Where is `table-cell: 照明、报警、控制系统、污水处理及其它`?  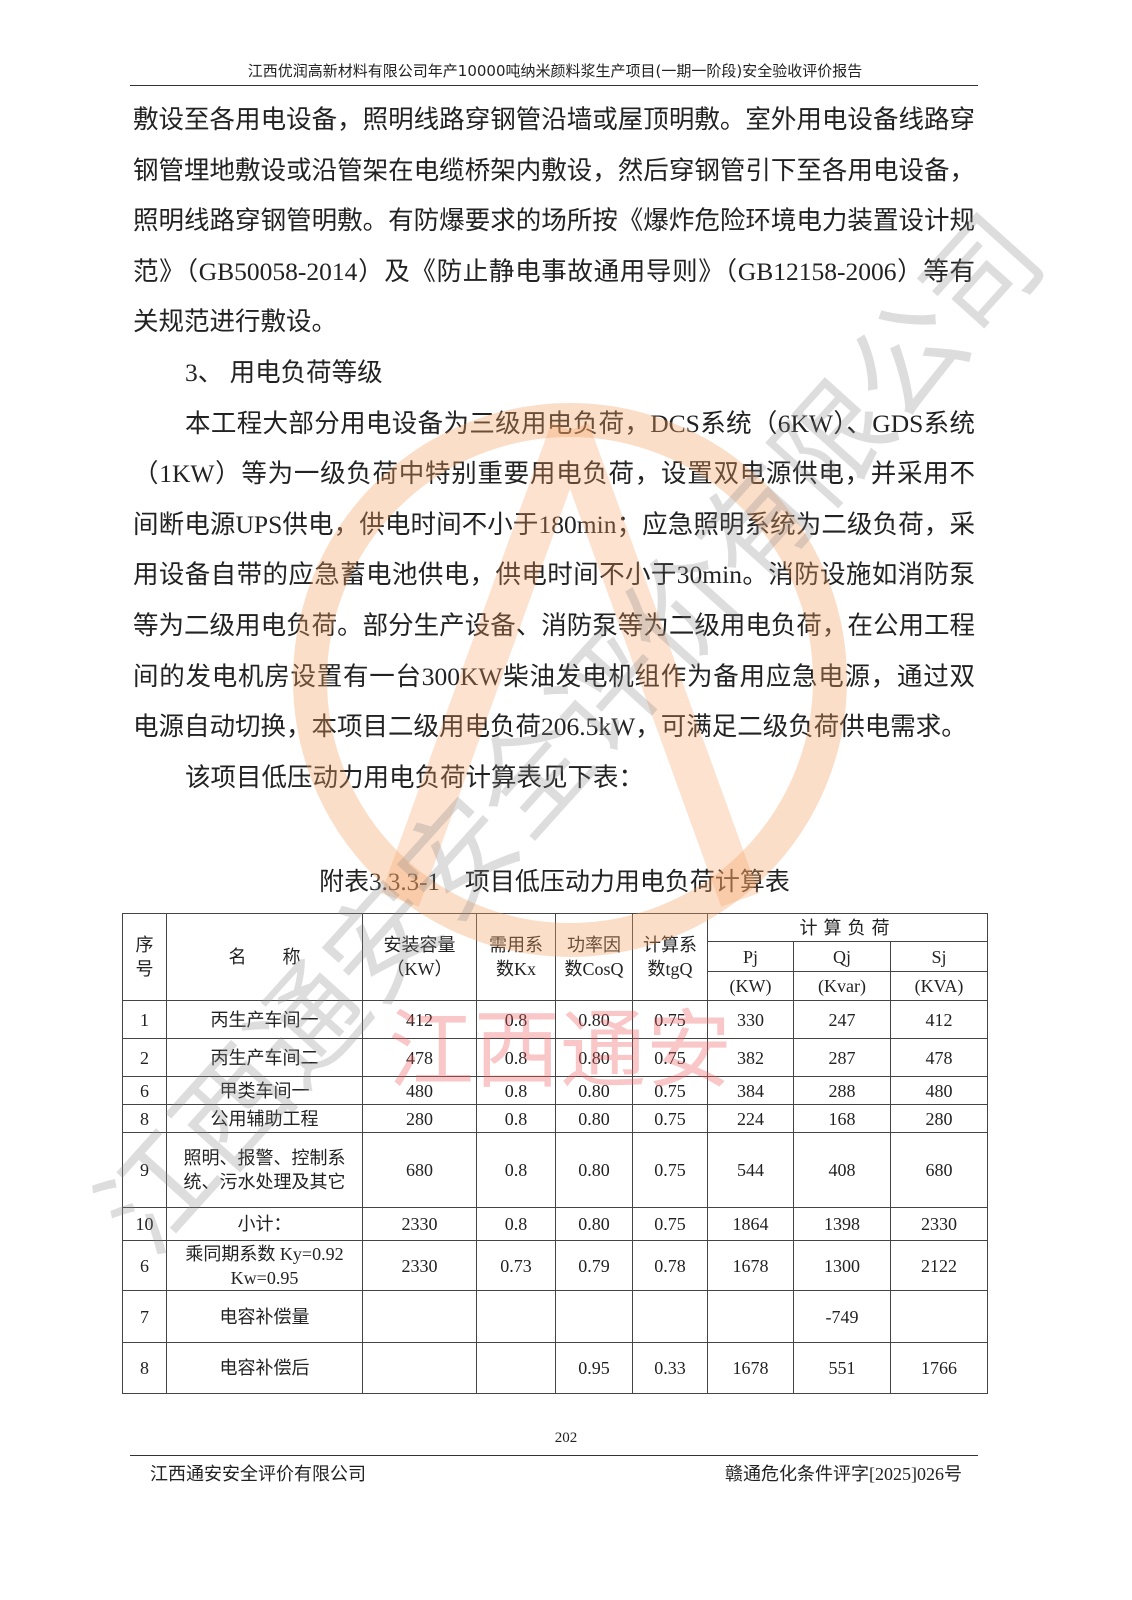 table-cell: 照明、报警、控制系统、污水处理及其它 is located at coordinates (264, 1170).